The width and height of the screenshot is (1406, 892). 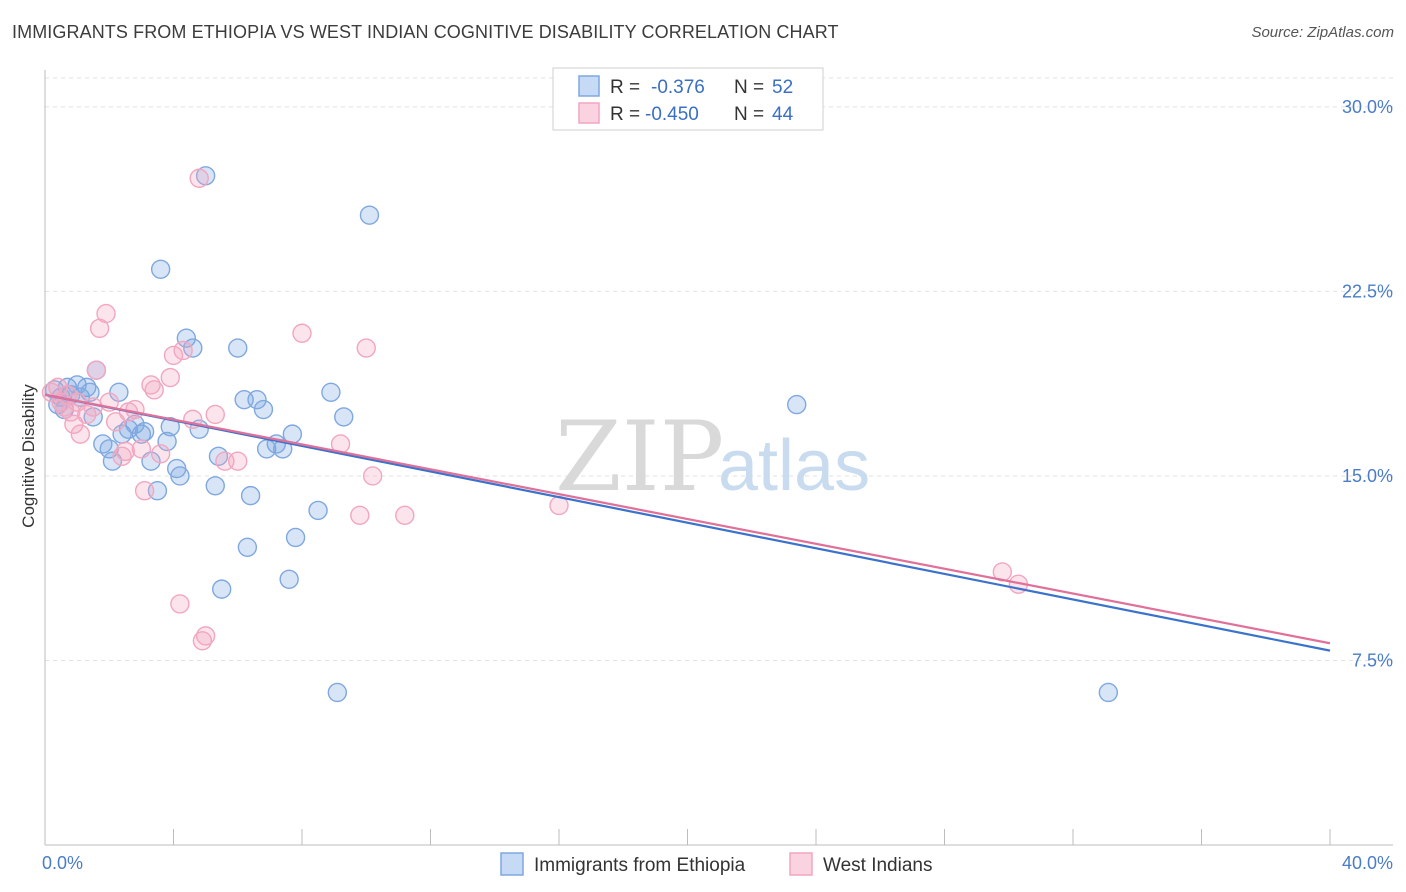 I want to click on legend-n-label-1: N =, so click(x=749, y=87).